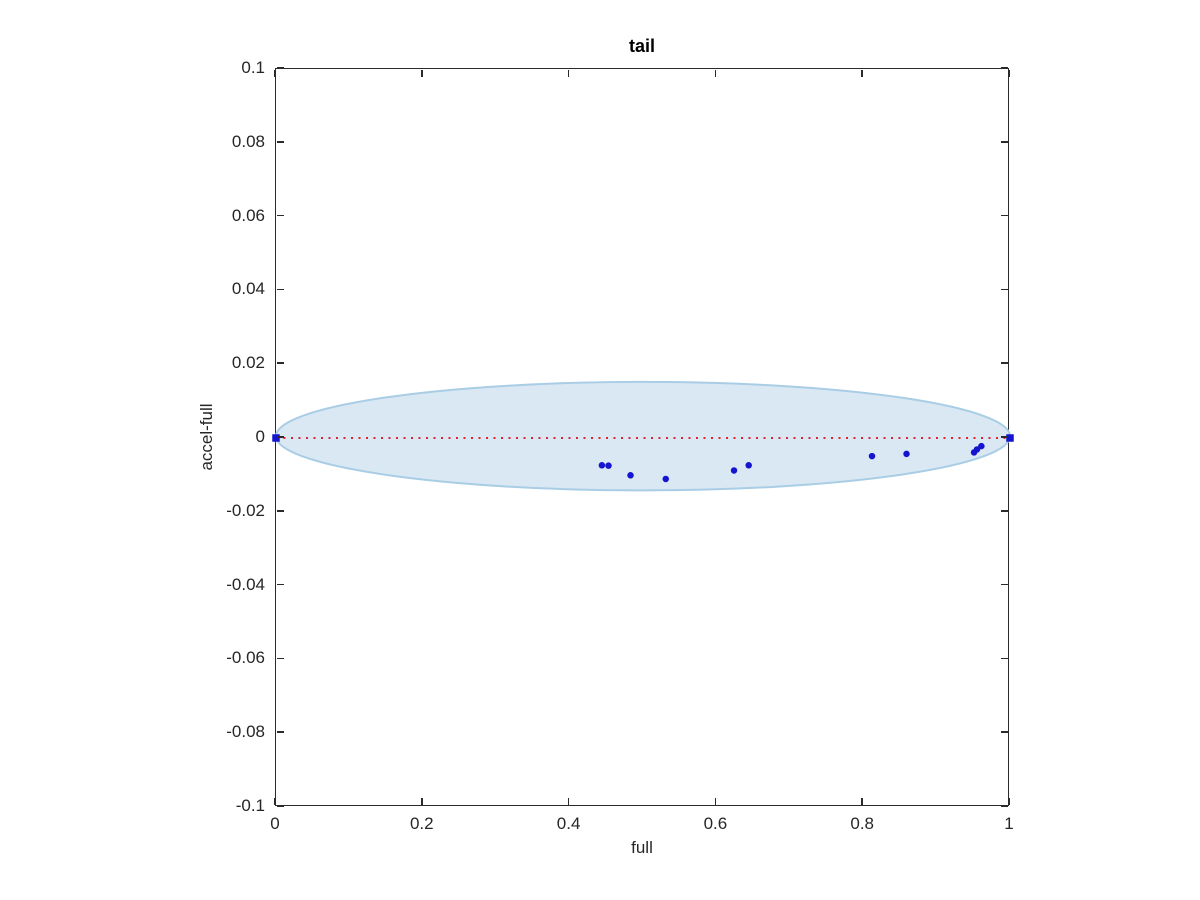  What do you see at coordinates (1009, 823) in the screenshot?
I see `x-tick-label: 1` at bounding box center [1009, 823].